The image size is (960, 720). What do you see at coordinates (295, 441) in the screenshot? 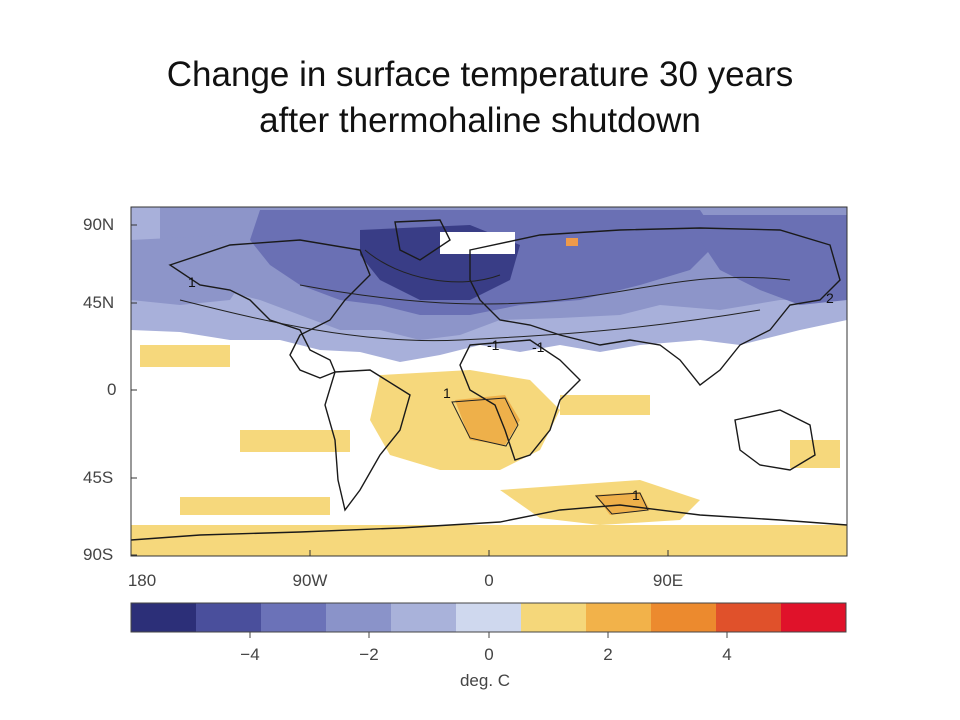
I see `warm-patch-south-pacific` at bounding box center [295, 441].